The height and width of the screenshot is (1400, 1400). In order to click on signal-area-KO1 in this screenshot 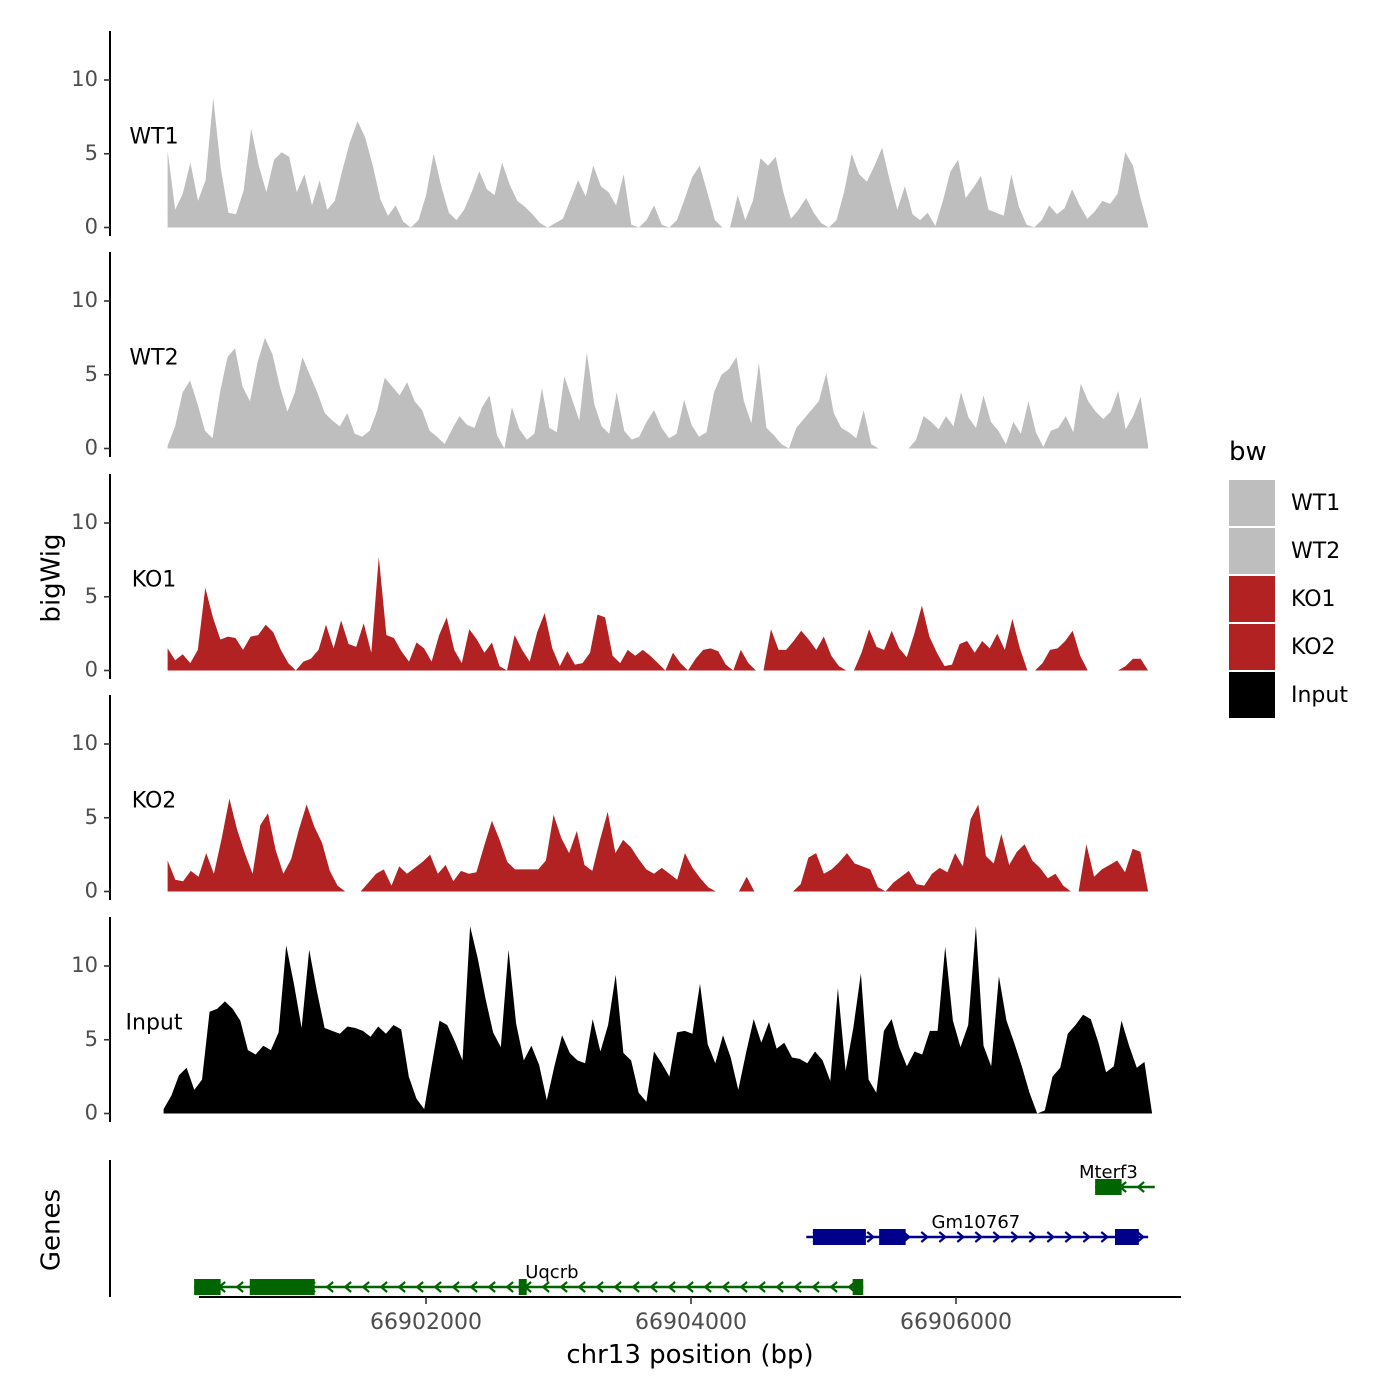, I will do `click(658, 613)`.